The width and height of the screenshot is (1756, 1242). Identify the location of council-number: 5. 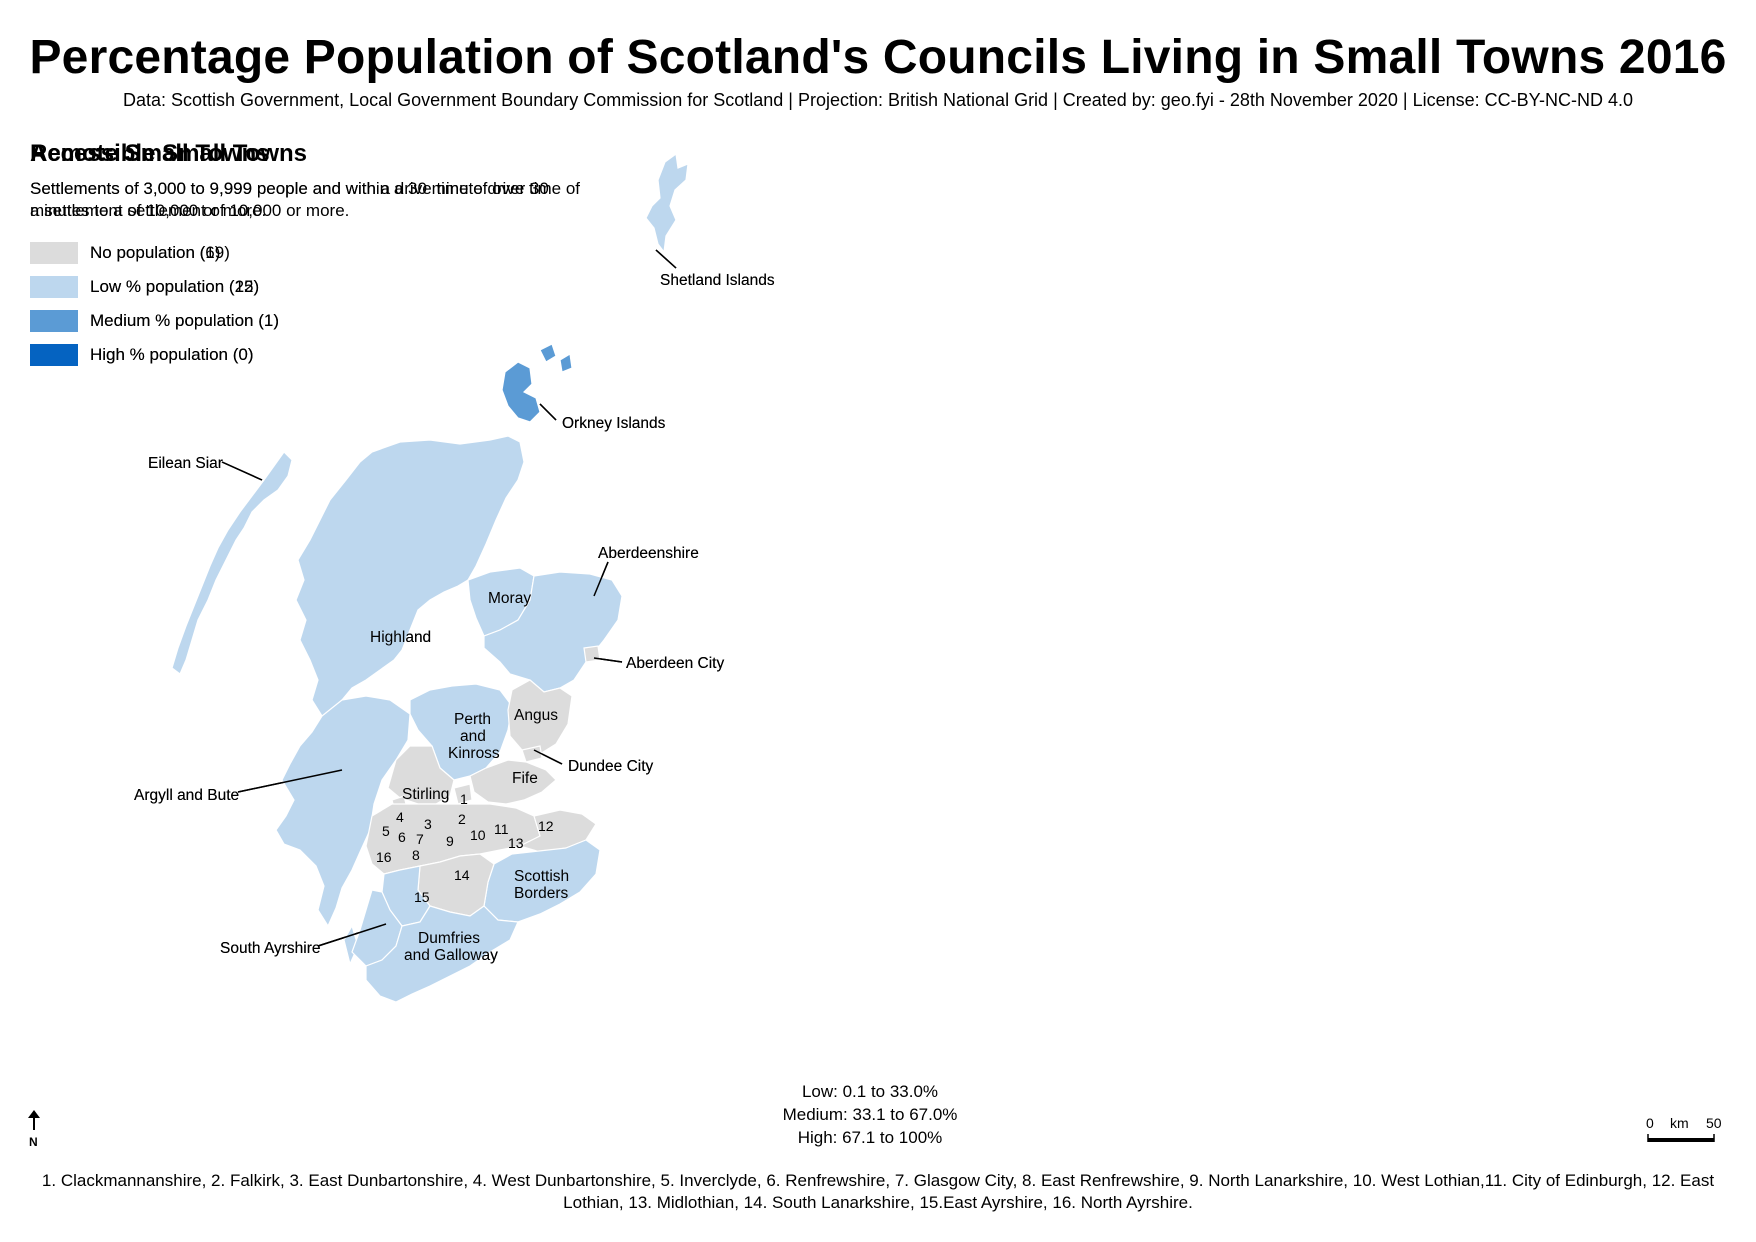
(386, 831).